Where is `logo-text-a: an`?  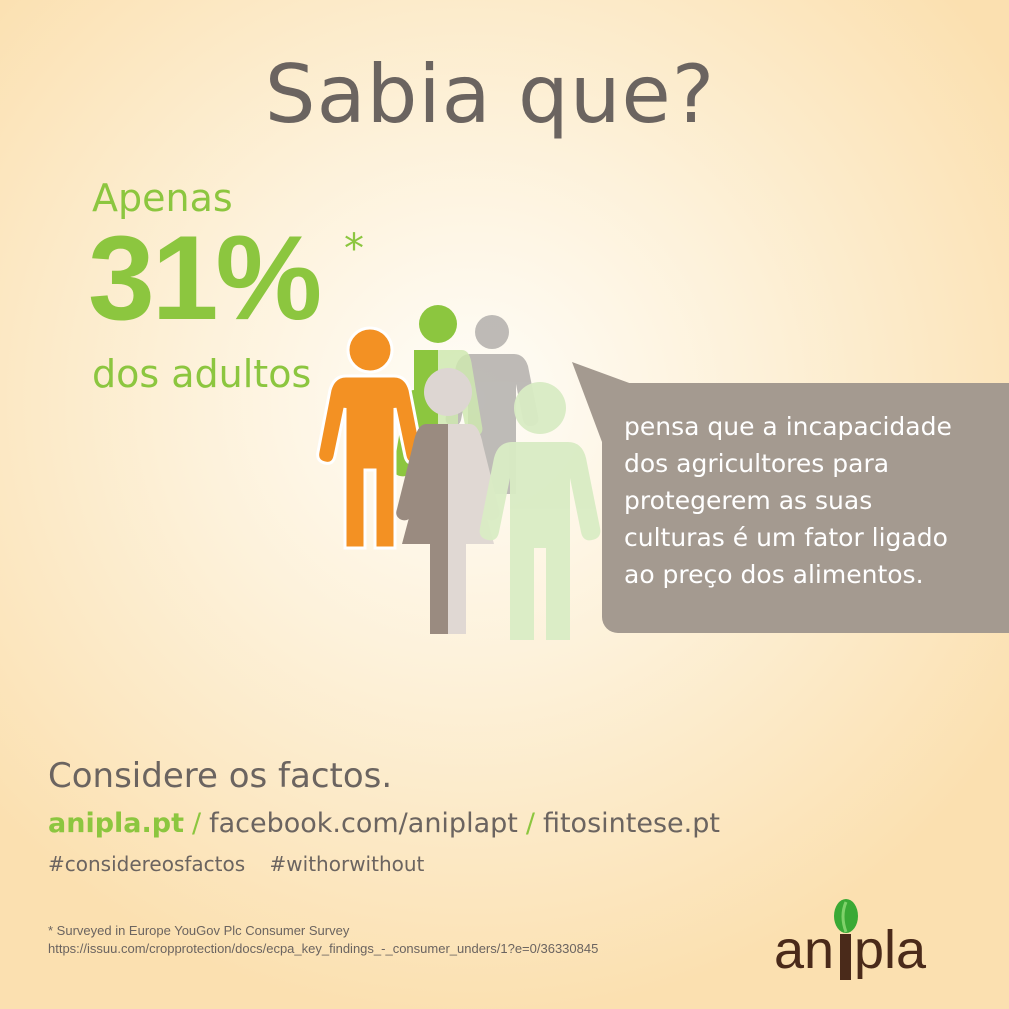
logo-text-a: an is located at coordinates (804, 950).